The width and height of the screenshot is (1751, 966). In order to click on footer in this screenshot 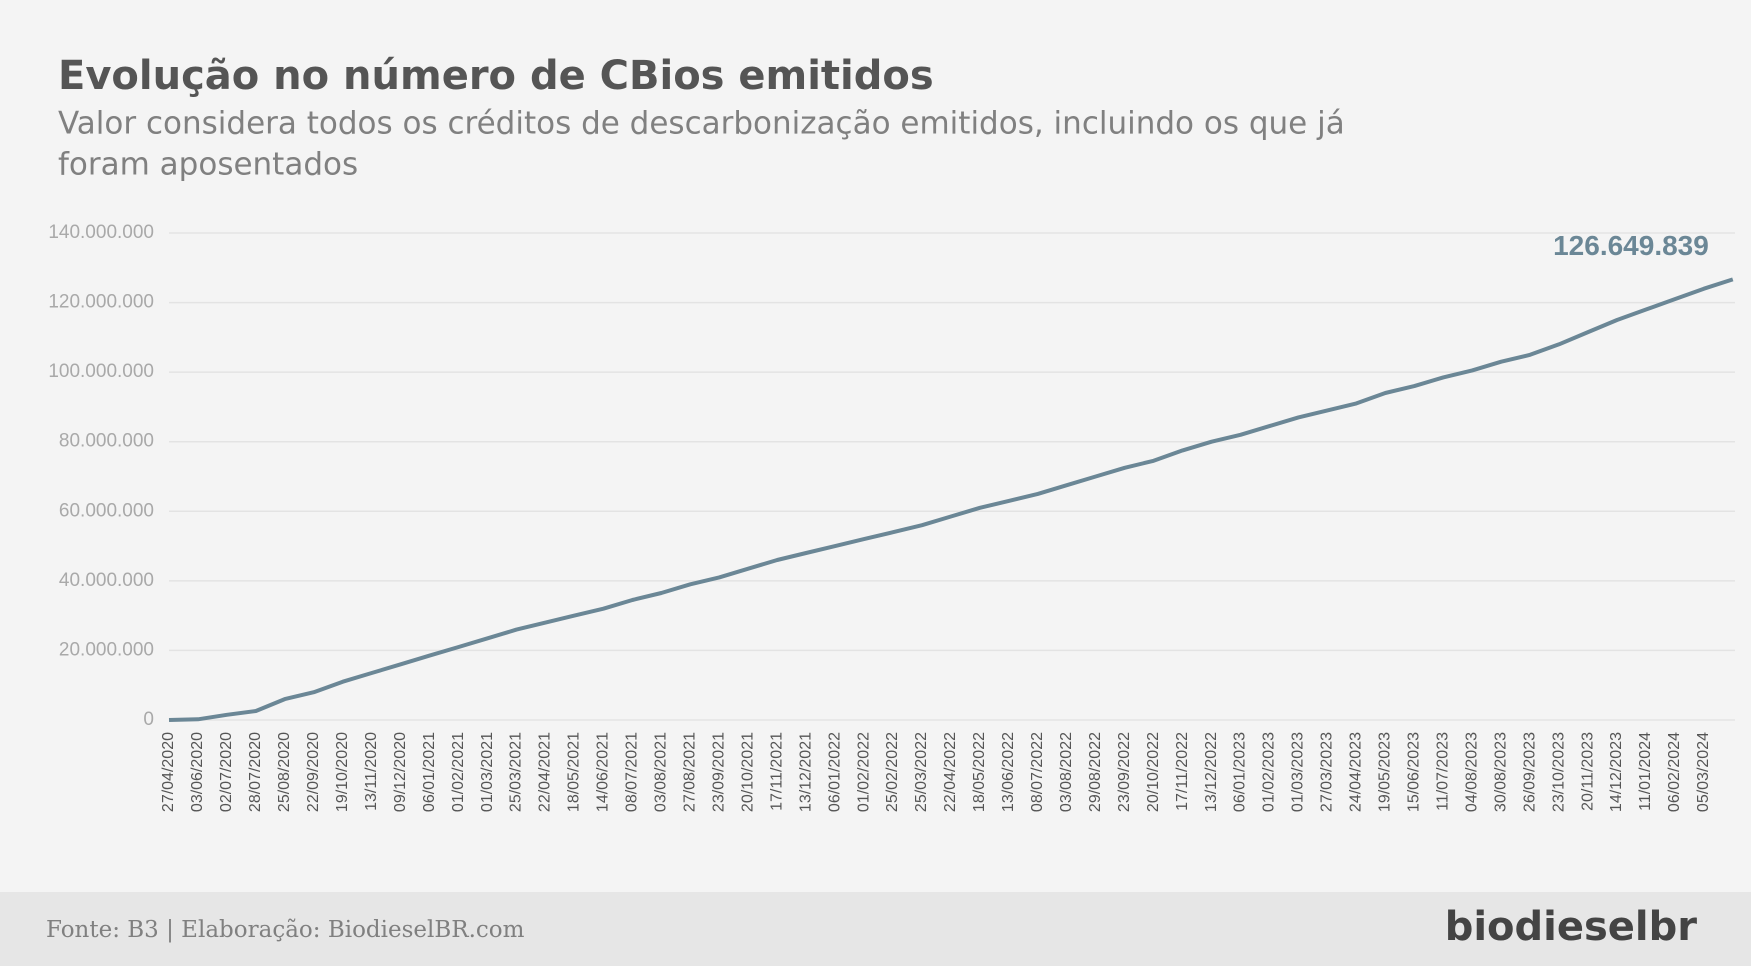, I will do `click(875, 929)`.